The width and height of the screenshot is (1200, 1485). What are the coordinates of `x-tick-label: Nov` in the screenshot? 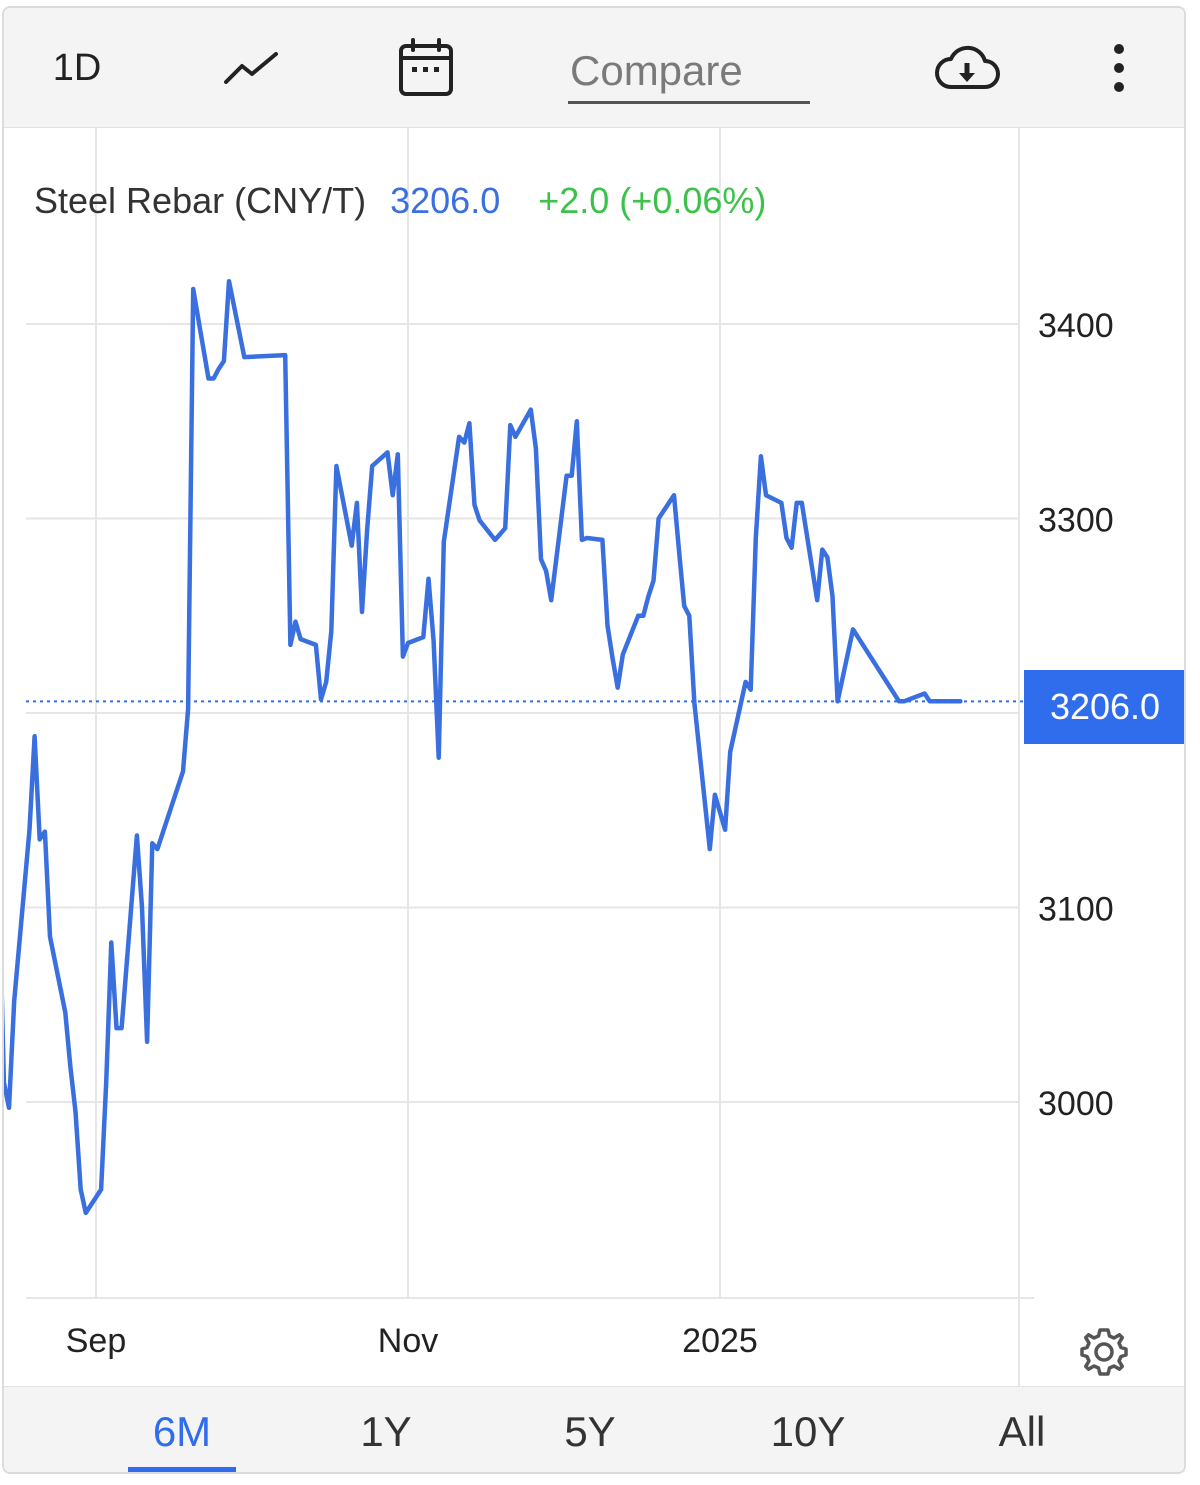 It's located at (408, 1341).